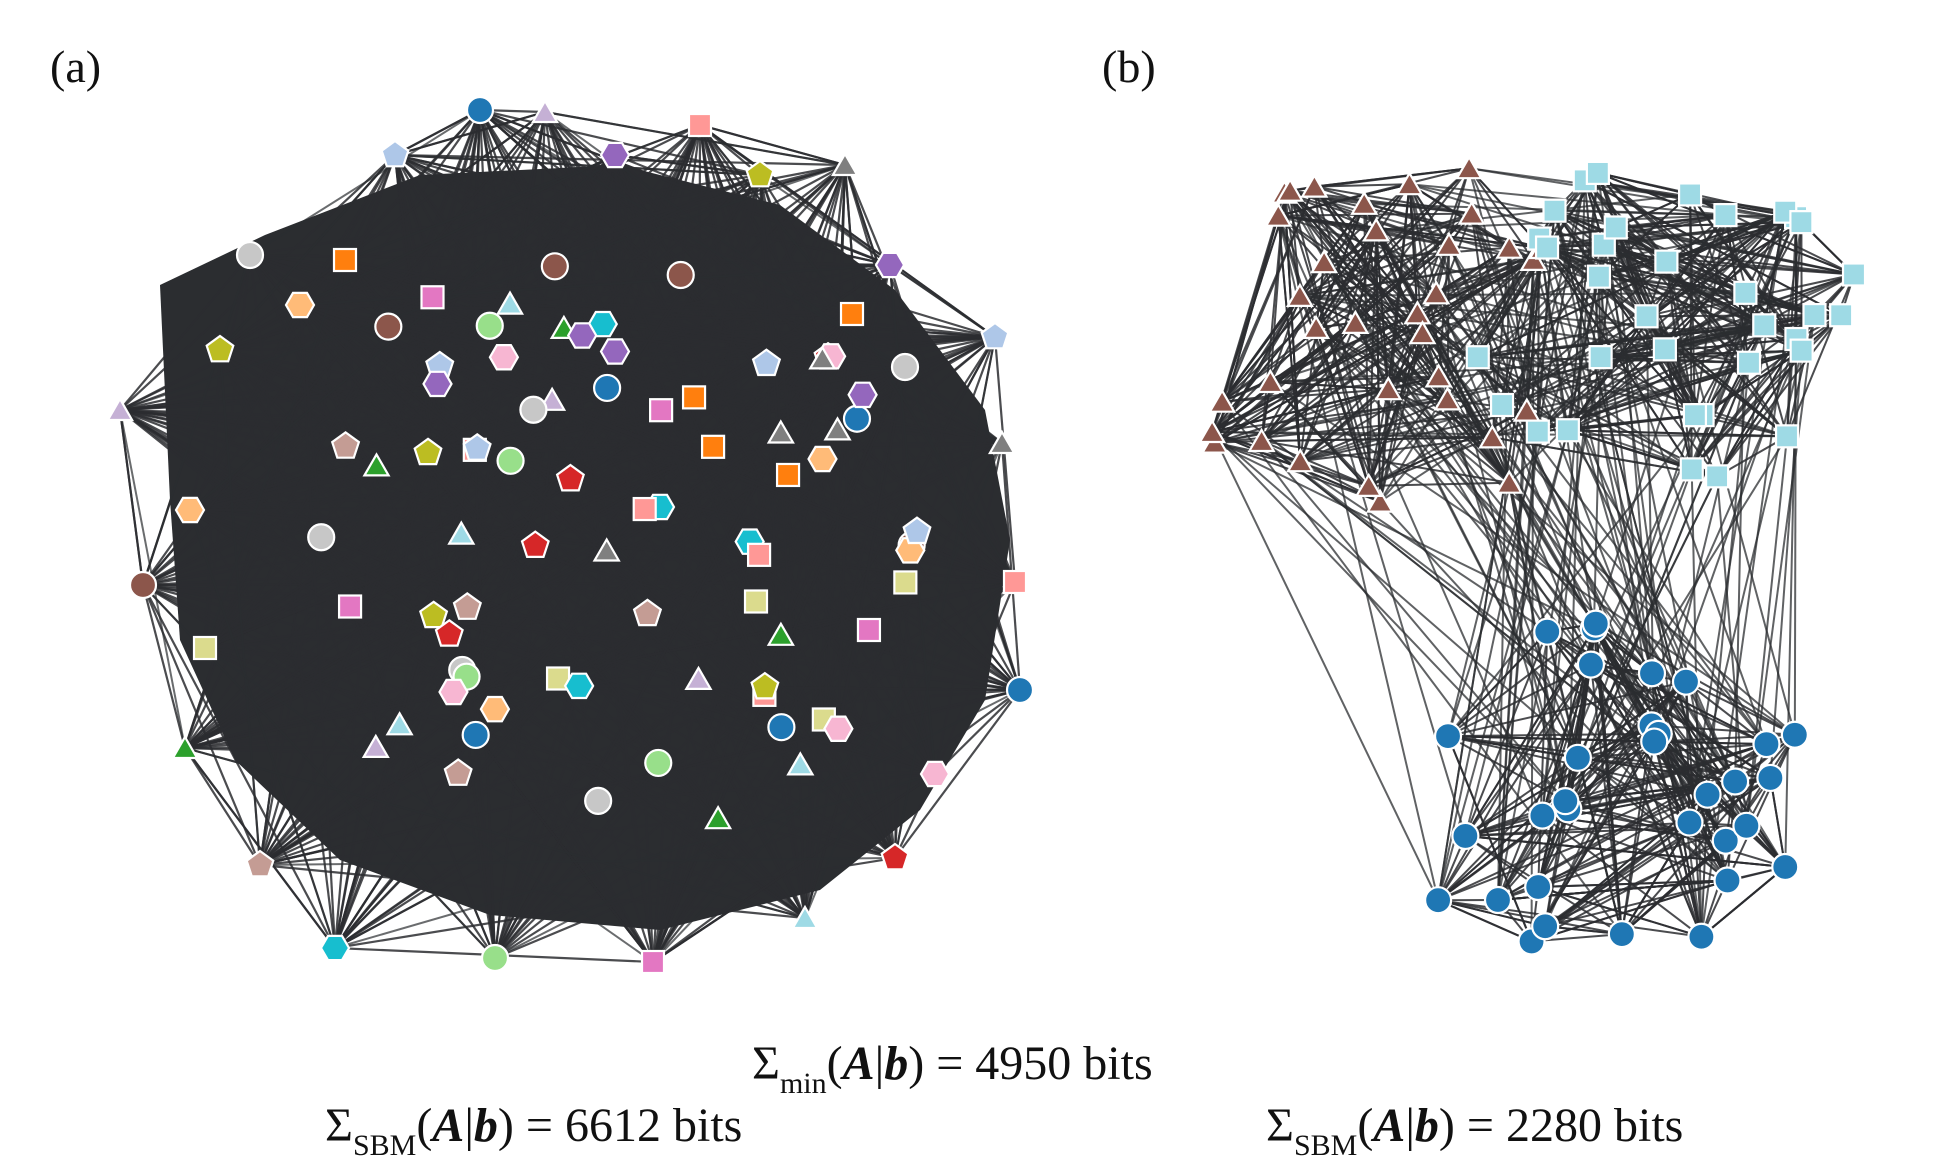 The width and height of the screenshot is (1938, 1176). I want to click on conditional-bar: |, so click(879, 1063).